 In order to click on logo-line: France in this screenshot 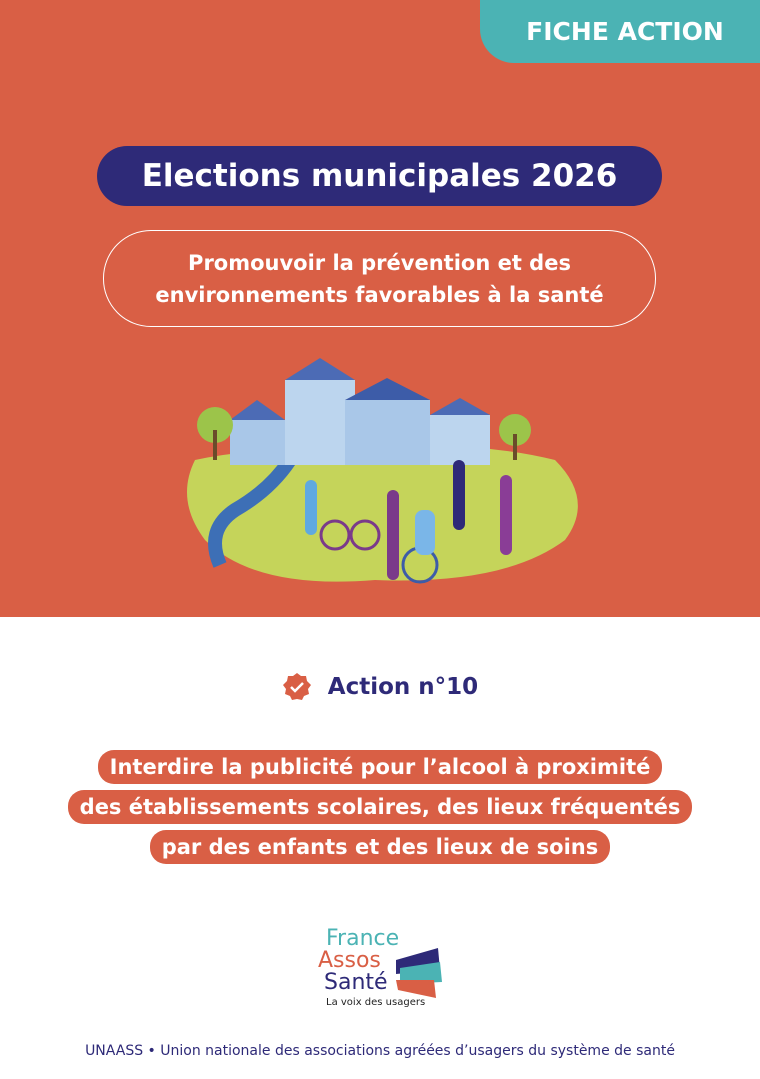, I will do `click(363, 938)`.